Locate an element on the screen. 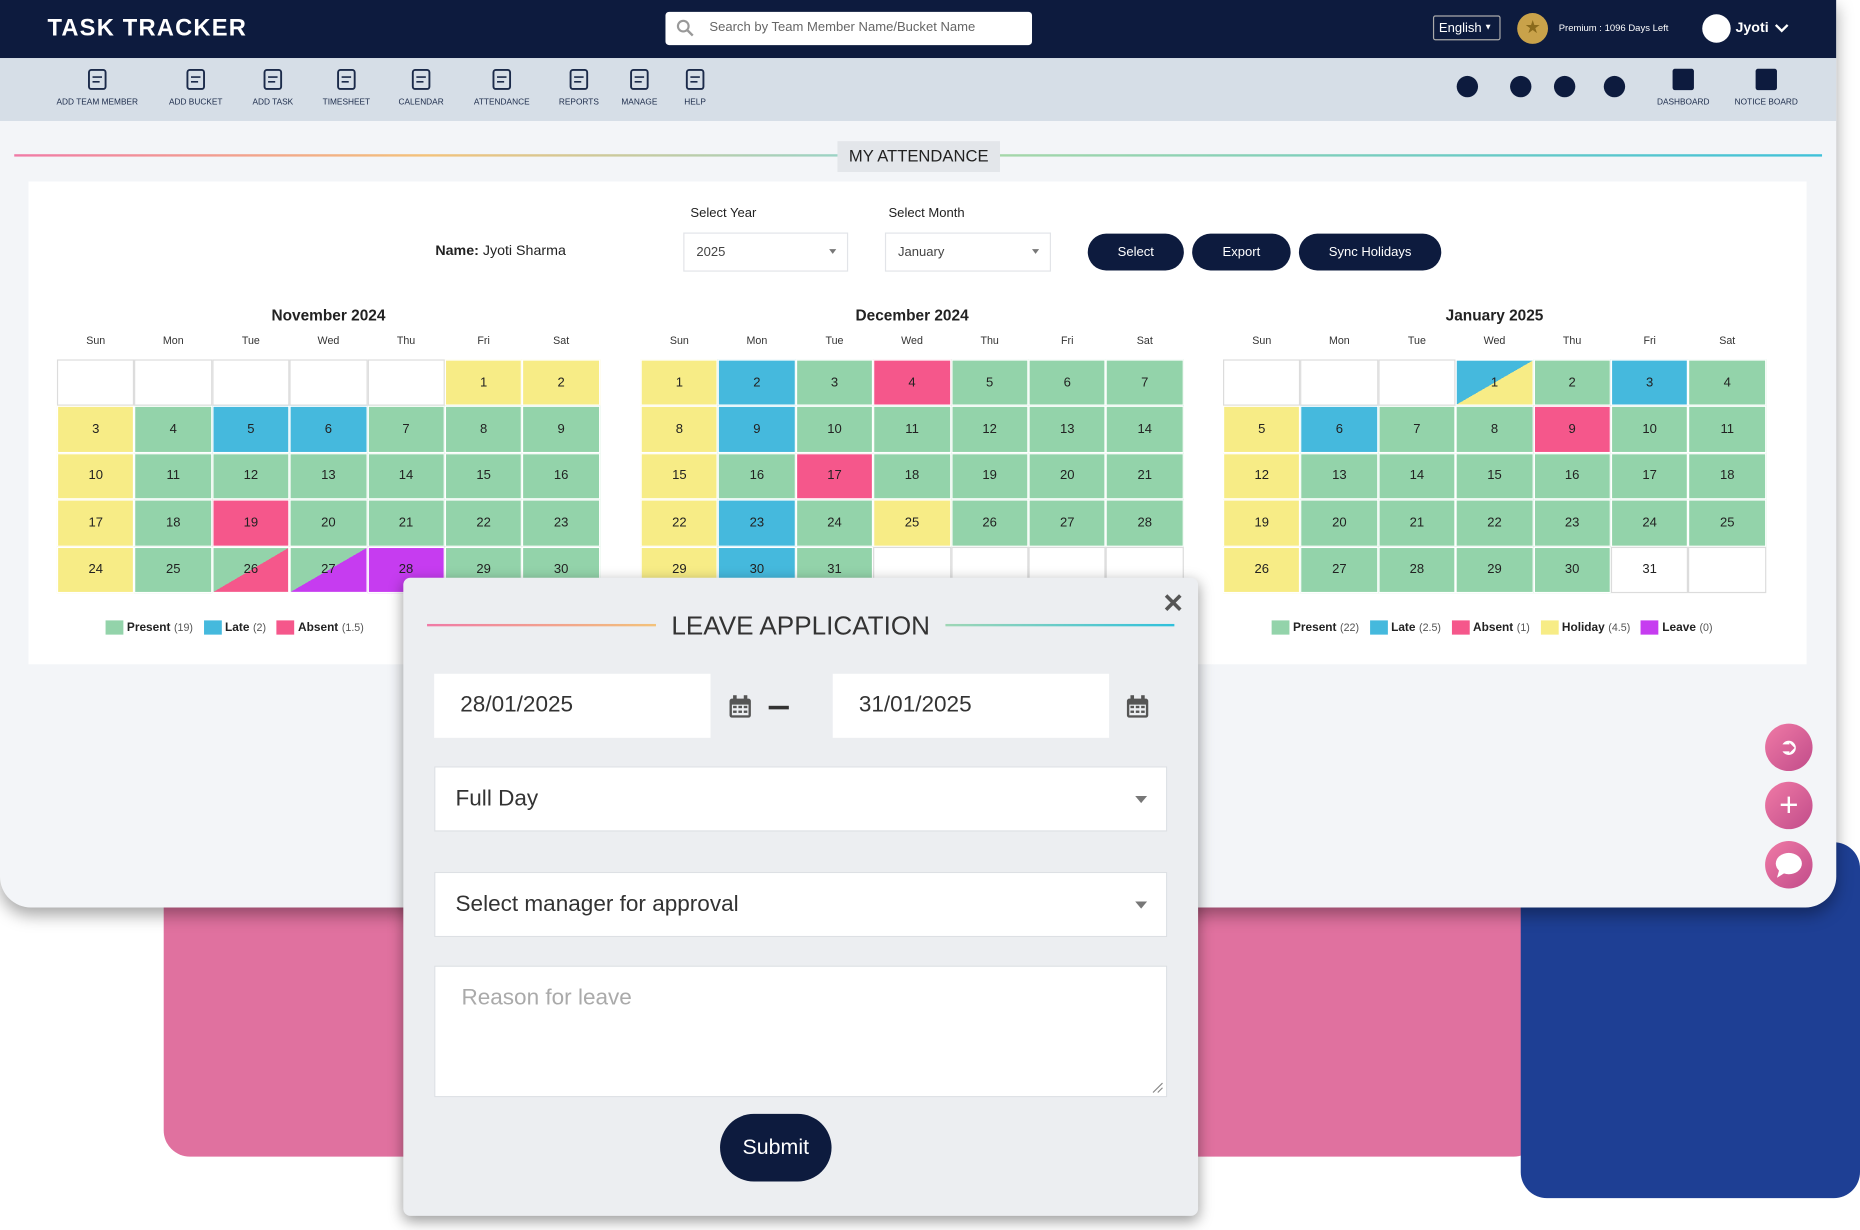 Image resolution: width=1860 pixels, height=1230 pixels. toolbar-item: ADD BUCKET is located at coordinates (195, 89).